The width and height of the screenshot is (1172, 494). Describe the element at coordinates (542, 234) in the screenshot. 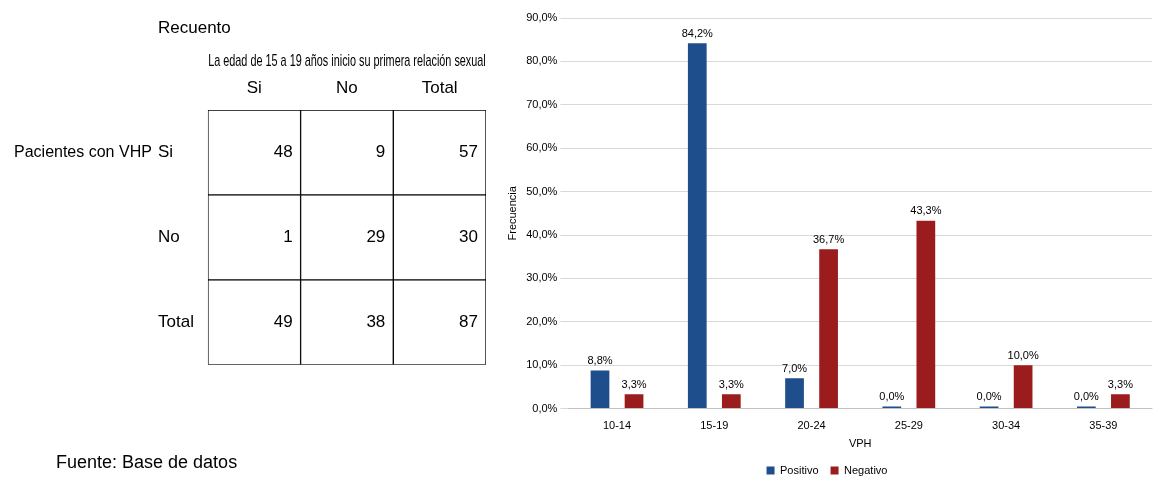

I see `y-tick-label: 40,0%` at that location.